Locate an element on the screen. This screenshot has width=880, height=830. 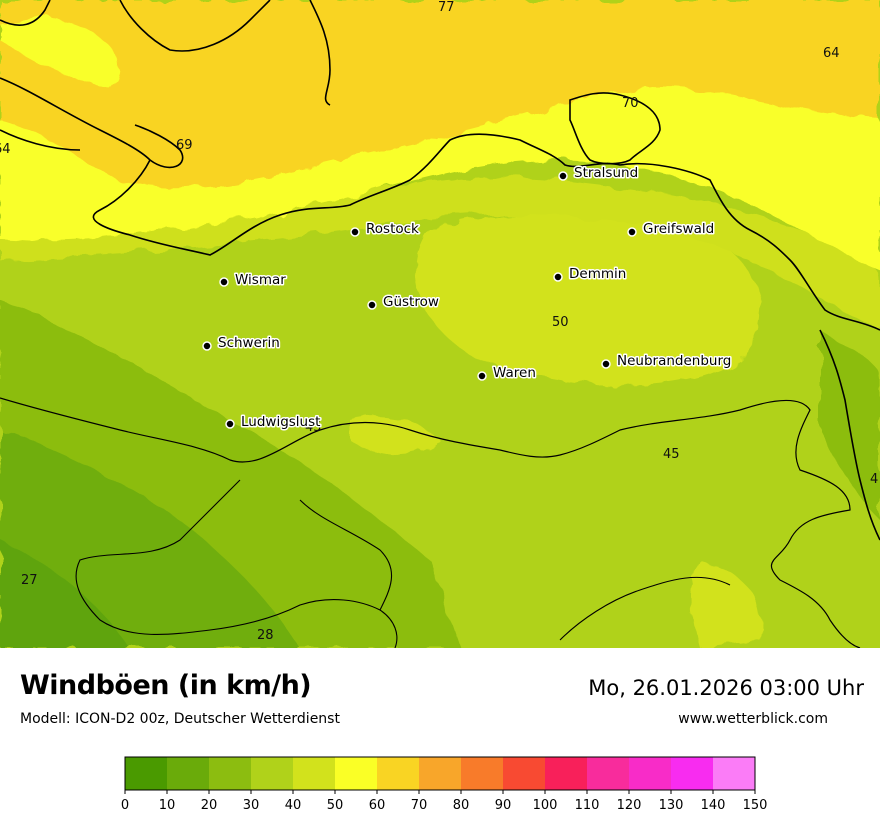
legend-tick-label: 140 is located at coordinates (713, 805).